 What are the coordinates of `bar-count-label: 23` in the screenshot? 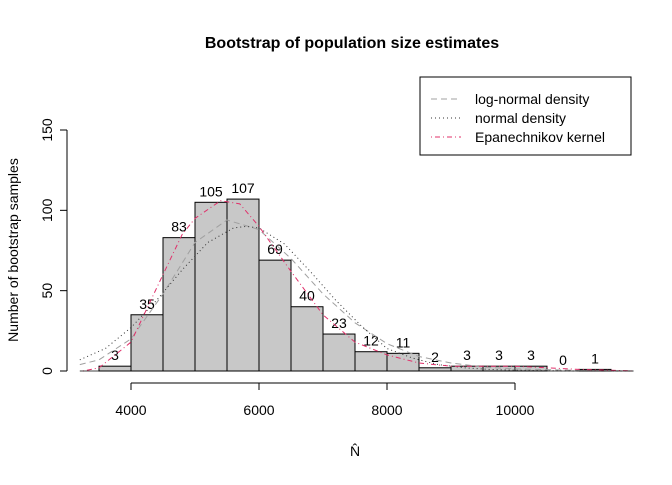 It's located at (339, 323).